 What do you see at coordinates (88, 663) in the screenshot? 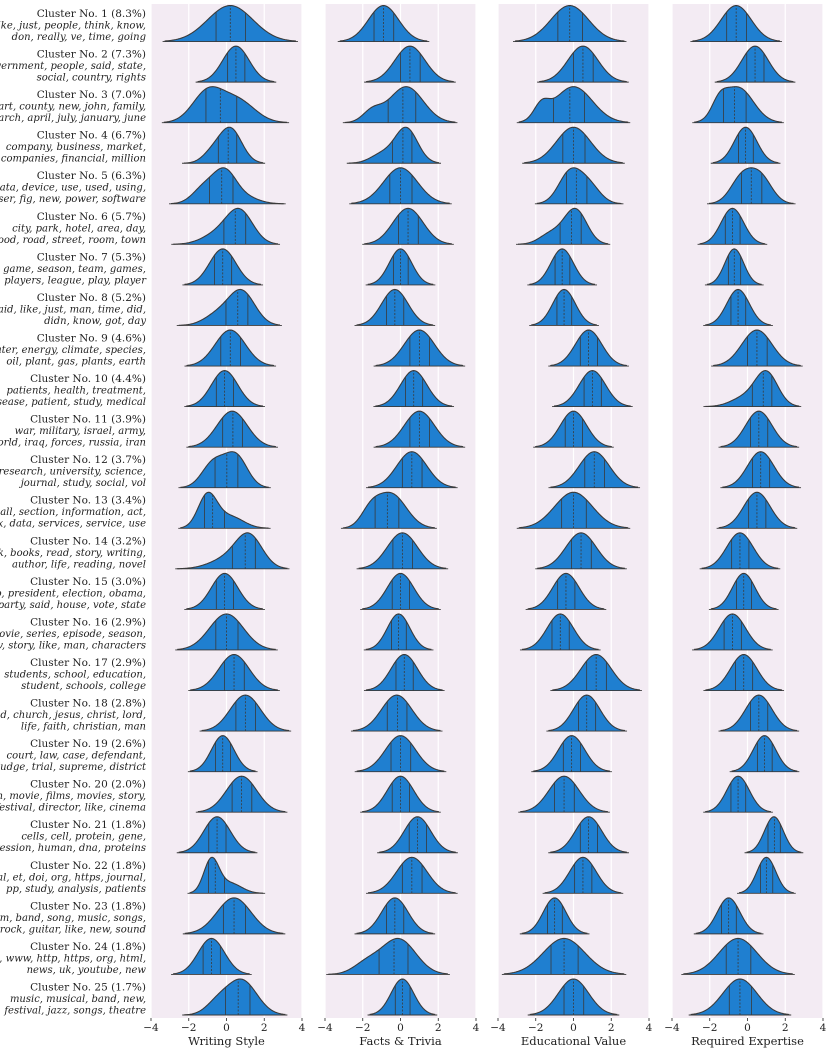
I see `cluster-title: Cluster No. 17 (2.9%)` at bounding box center [88, 663].